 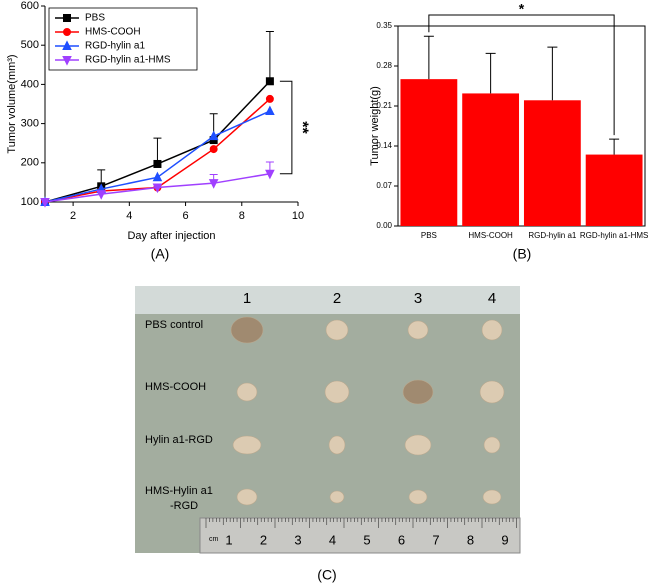 What do you see at coordinates (247, 298) in the screenshot?
I see `column-label: 1` at bounding box center [247, 298].